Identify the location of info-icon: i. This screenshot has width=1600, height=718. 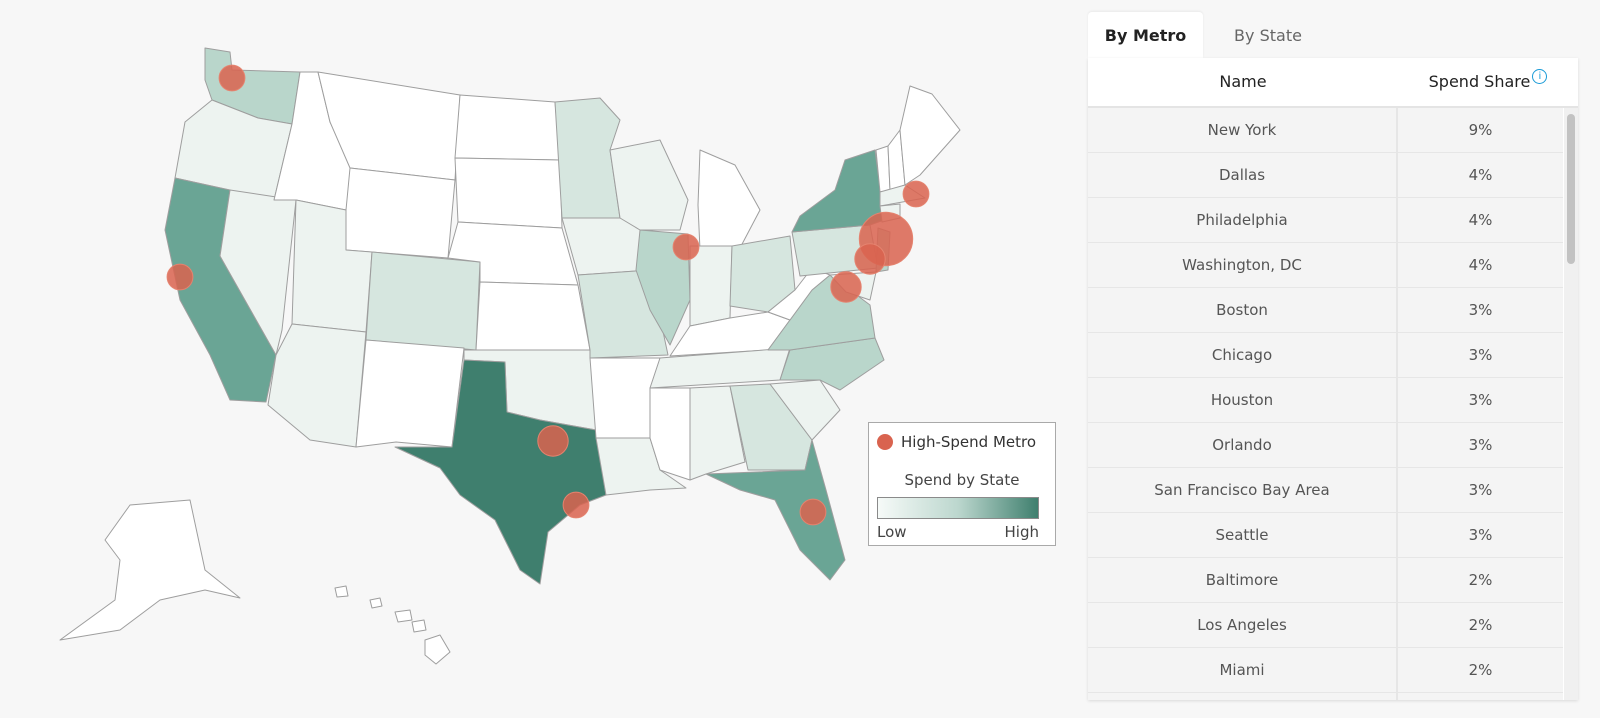
(1540, 76).